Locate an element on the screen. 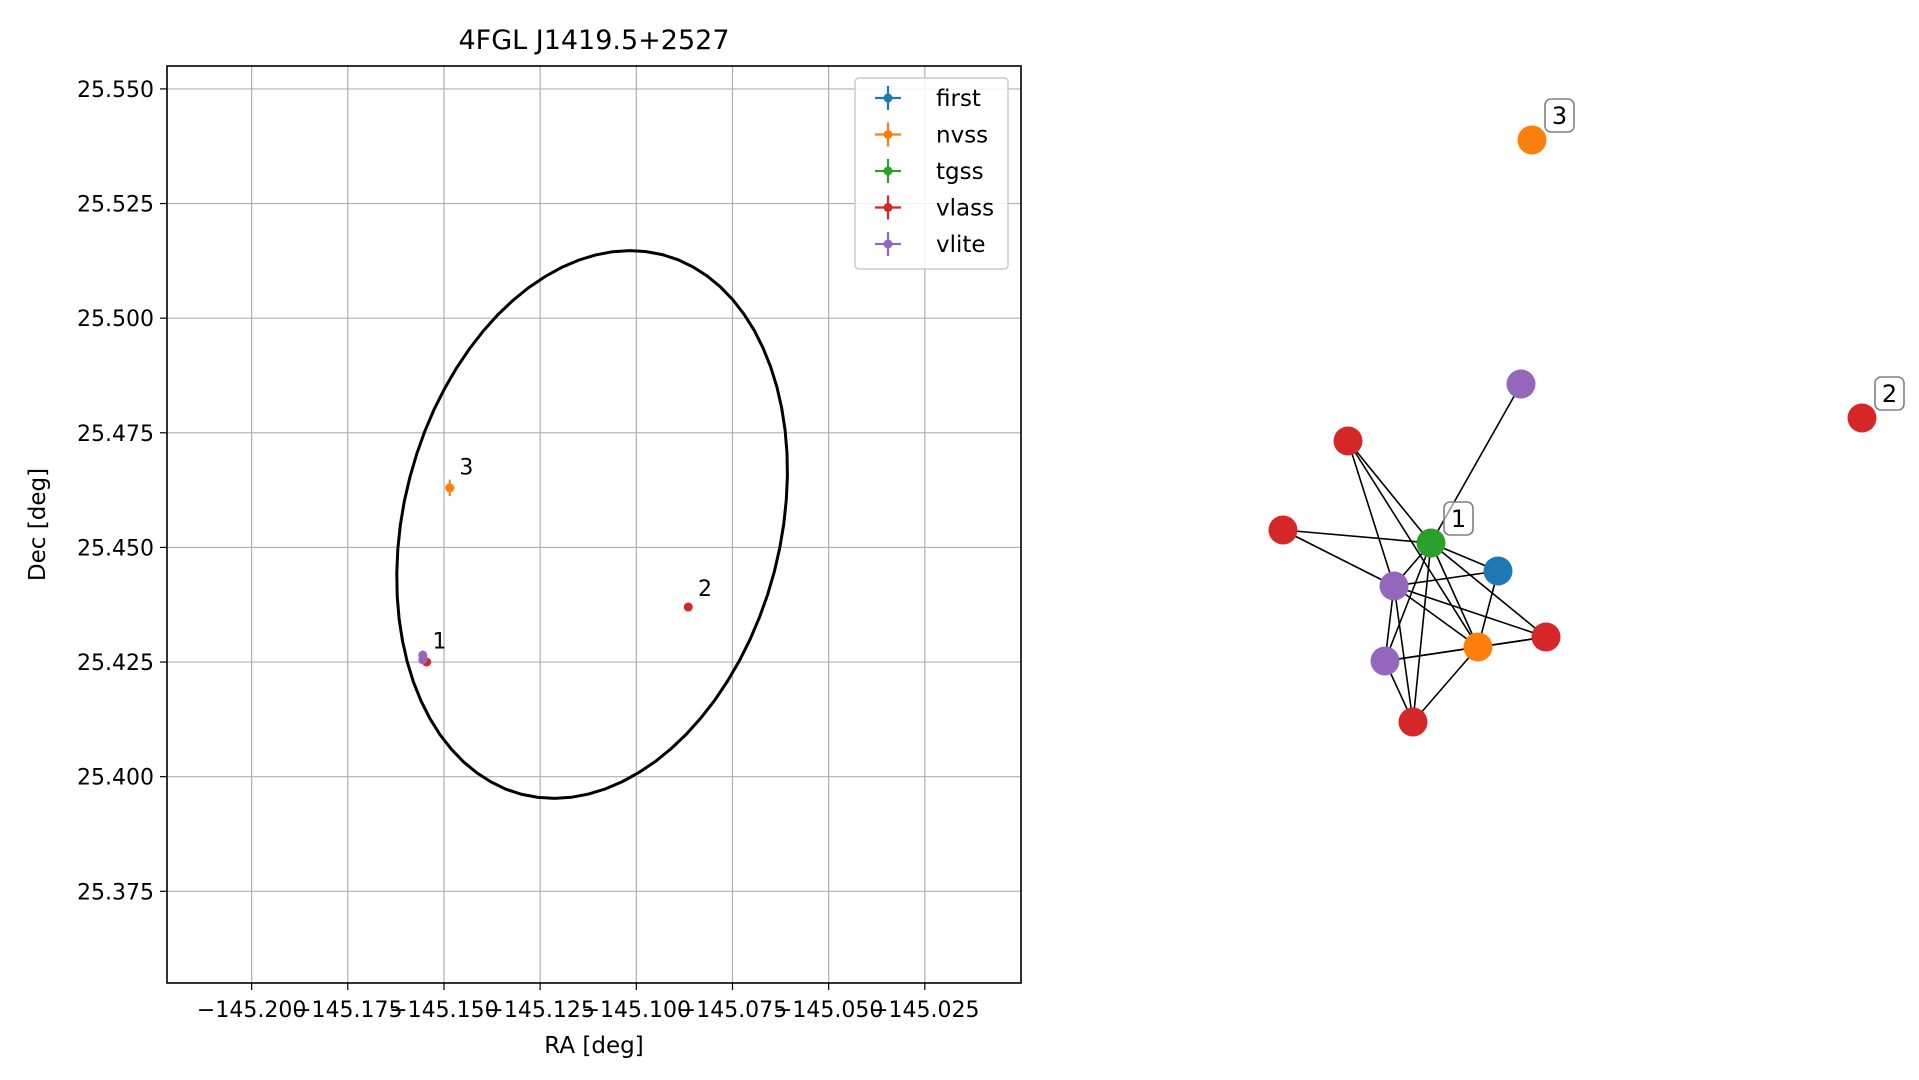  legend-marker-vlass is located at coordinates (888, 207).